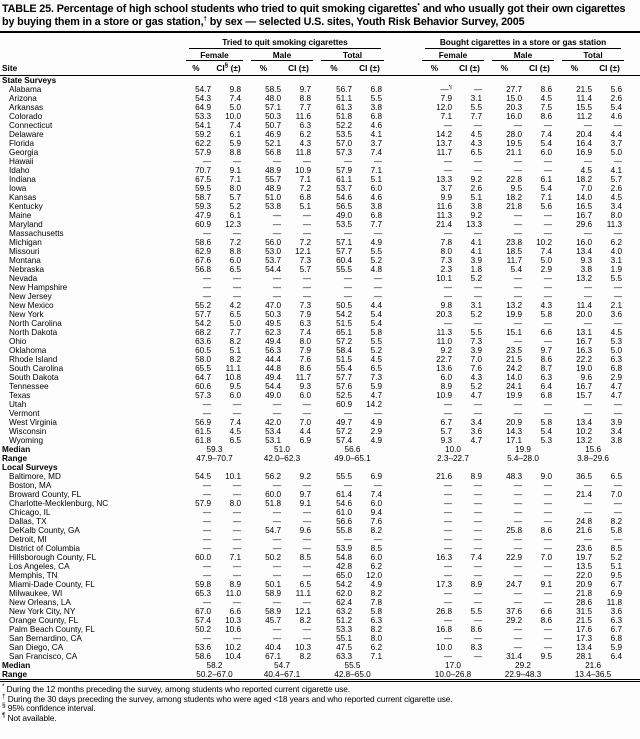 The width and height of the screenshot is (640, 739). What do you see at coordinates (344, 557) in the screenshot?
I see `percent-cell: 54.8` at bounding box center [344, 557].